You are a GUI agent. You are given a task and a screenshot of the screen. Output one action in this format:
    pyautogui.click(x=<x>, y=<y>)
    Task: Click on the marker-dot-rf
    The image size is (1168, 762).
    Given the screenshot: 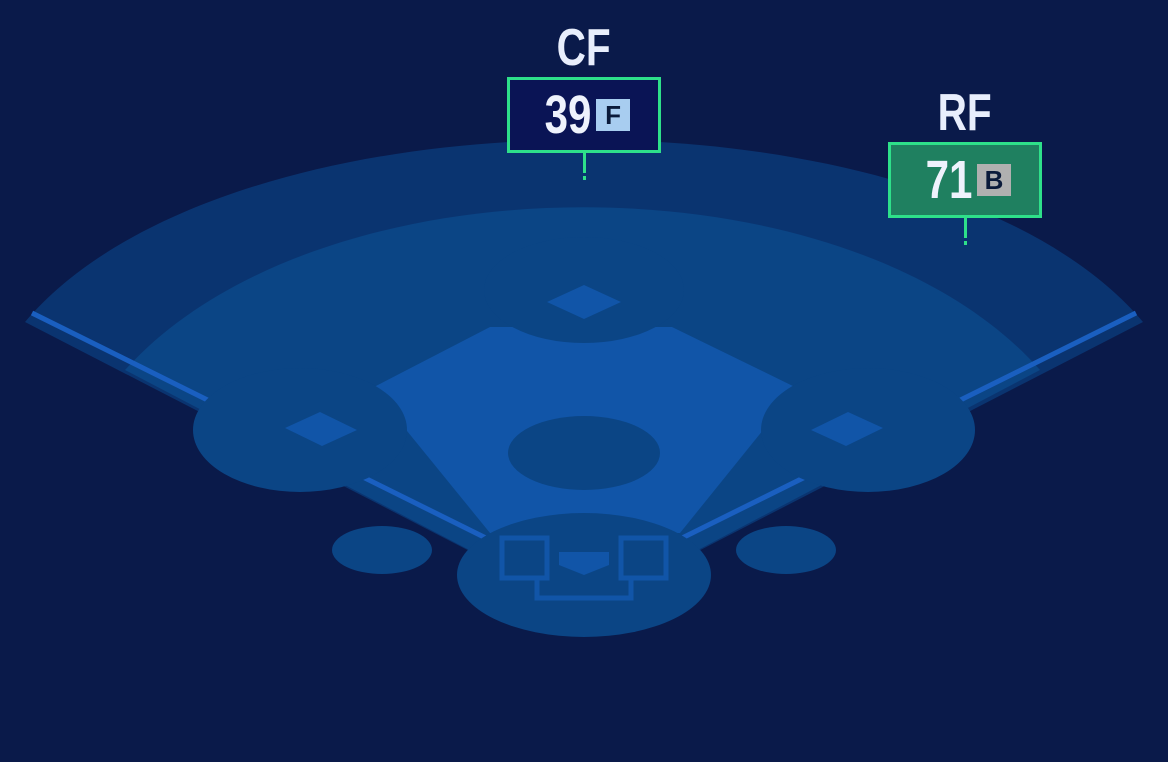 What is the action you would take?
    pyautogui.click(x=965, y=243)
    